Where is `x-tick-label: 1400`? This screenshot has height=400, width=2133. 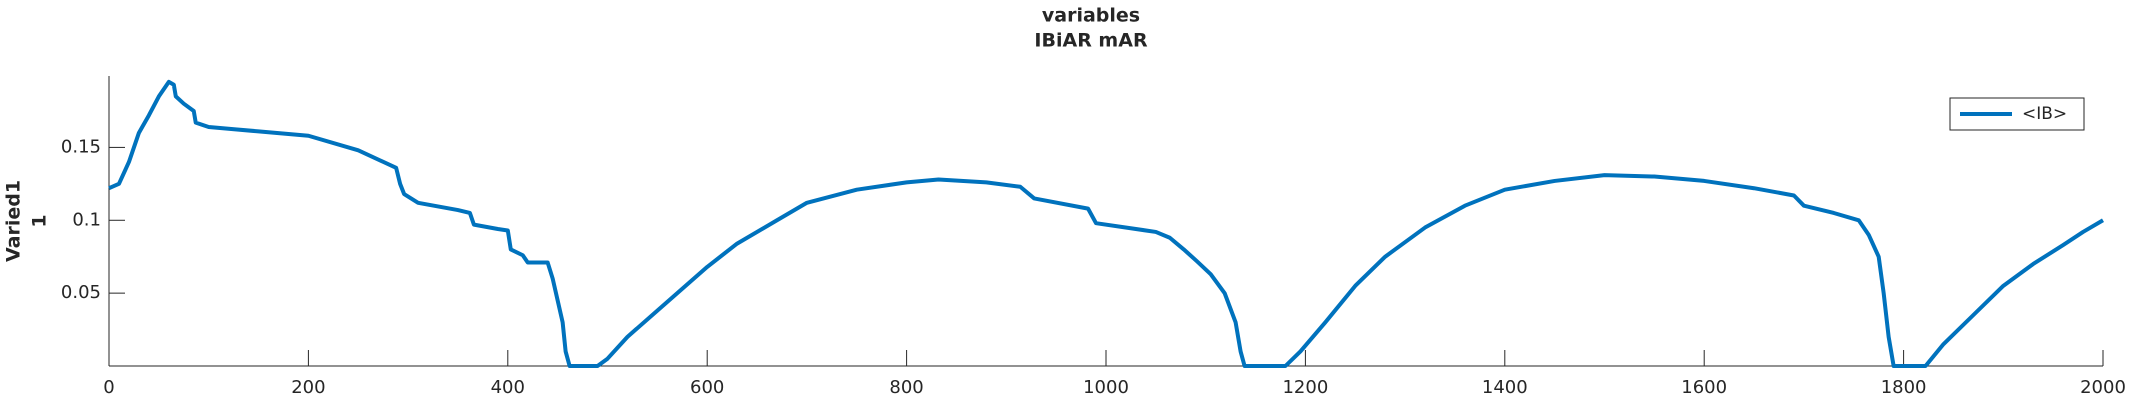
x-tick-label: 1400 is located at coordinates (1505, 387).